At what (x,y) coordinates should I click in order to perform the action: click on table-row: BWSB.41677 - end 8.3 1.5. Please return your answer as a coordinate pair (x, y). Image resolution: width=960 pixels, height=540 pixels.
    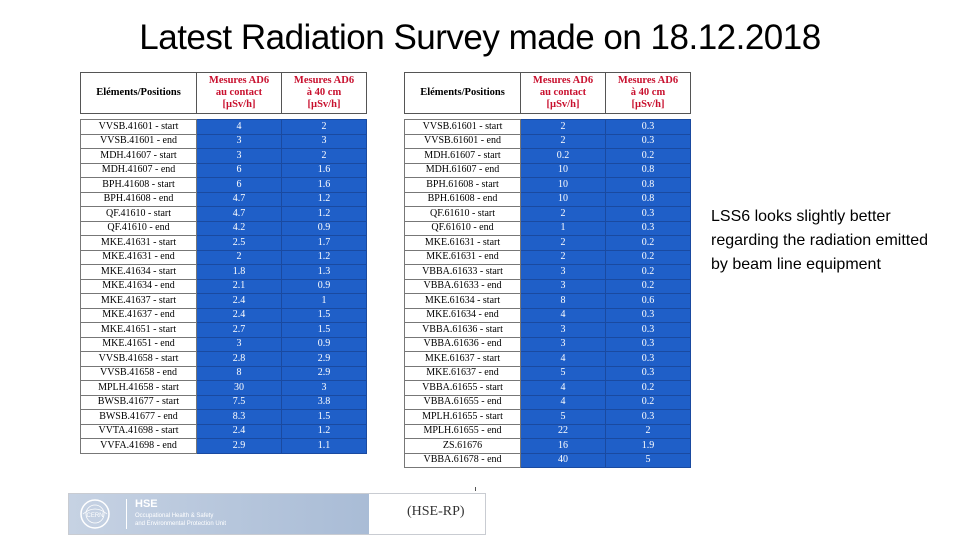
    Looking at the image, I should click on (223, 417).